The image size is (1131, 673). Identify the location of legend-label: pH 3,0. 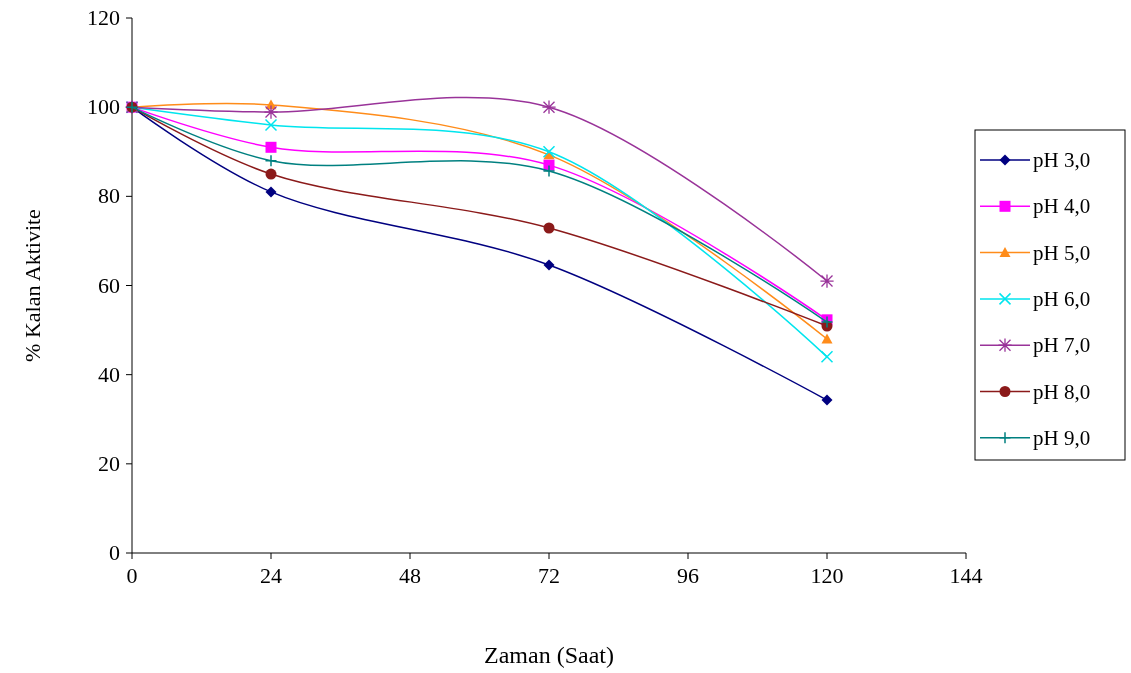
(1062, 160).